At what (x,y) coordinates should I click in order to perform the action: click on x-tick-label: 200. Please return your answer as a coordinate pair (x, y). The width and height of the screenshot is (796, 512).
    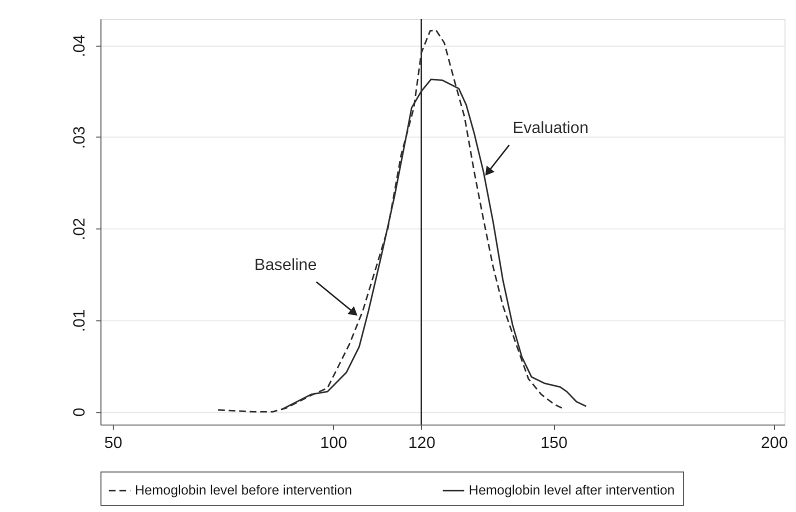
    Looking at the image, I should click on (774, 443).